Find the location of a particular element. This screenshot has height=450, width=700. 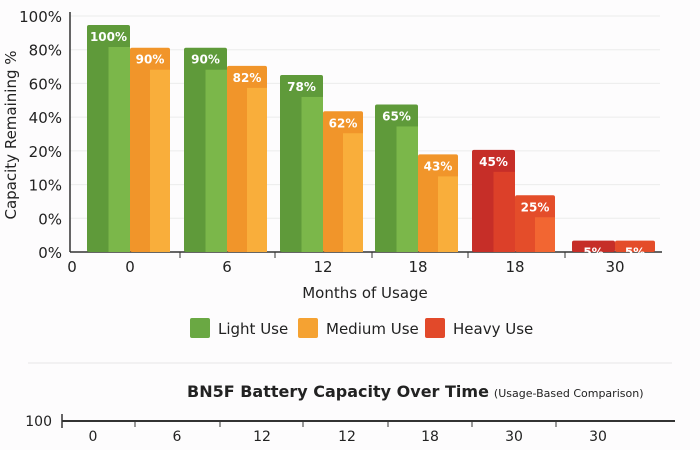

chart-subtitle: (Usage-Based Comparison) is located at coordinates (569, 393).